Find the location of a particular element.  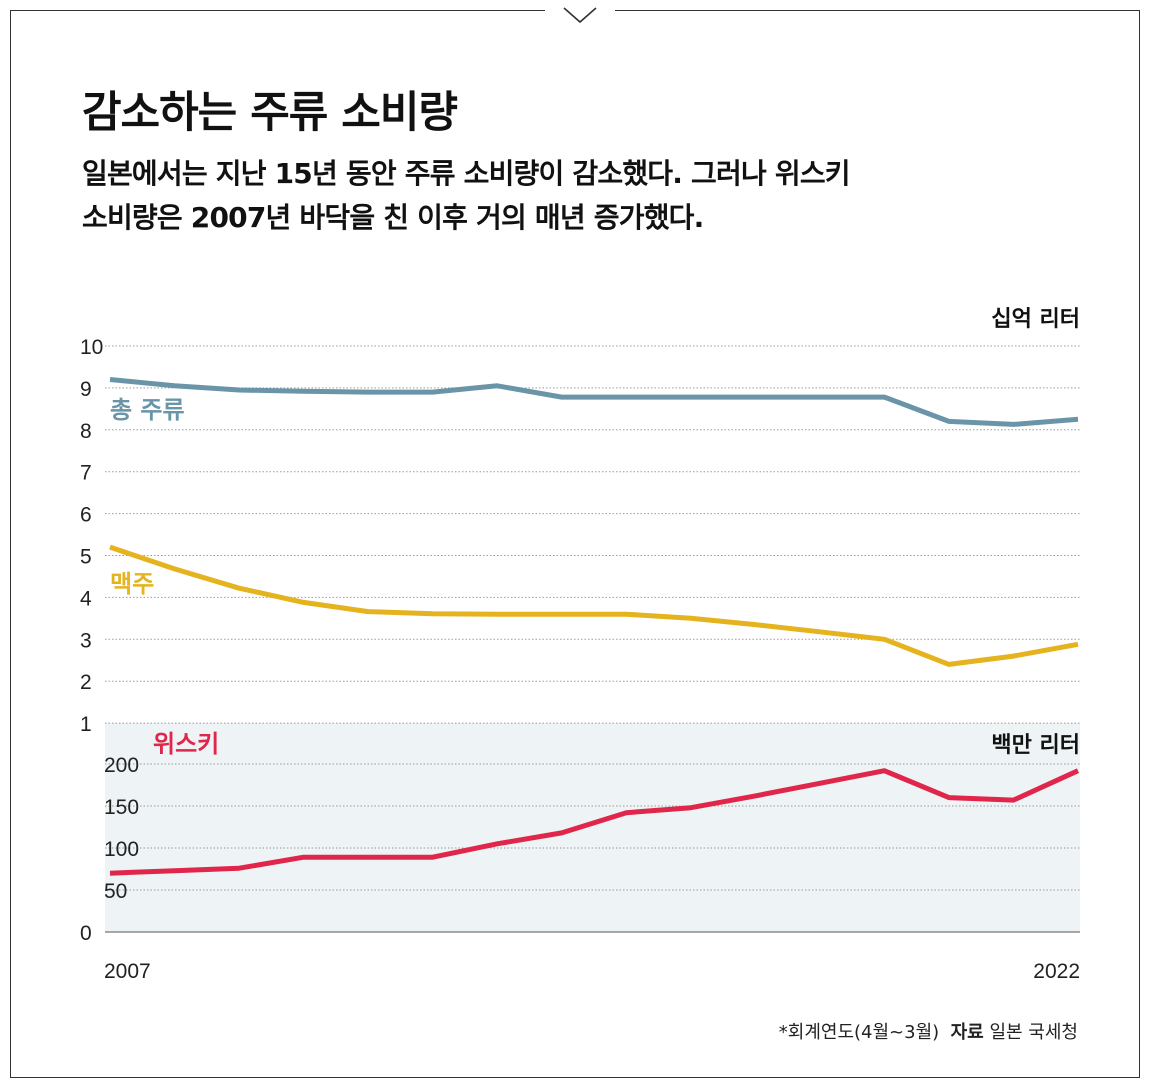

y-tick-label-upper: 3 is located at coordinates (86, 640).